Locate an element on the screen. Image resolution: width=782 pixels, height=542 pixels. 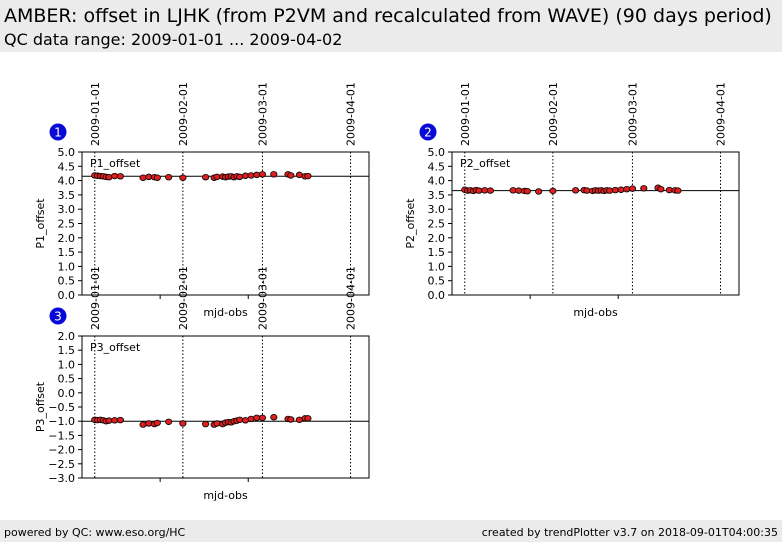
y-tick-label: −1.5 is located at coordinates (61, 435).